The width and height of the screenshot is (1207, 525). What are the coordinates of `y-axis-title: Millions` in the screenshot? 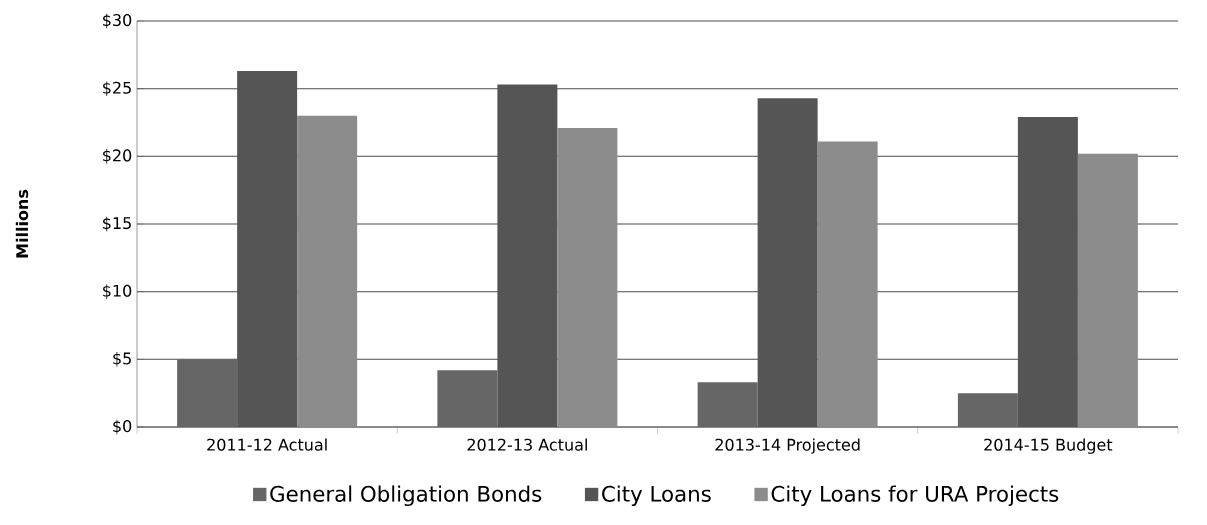 It's located at (22, 223).